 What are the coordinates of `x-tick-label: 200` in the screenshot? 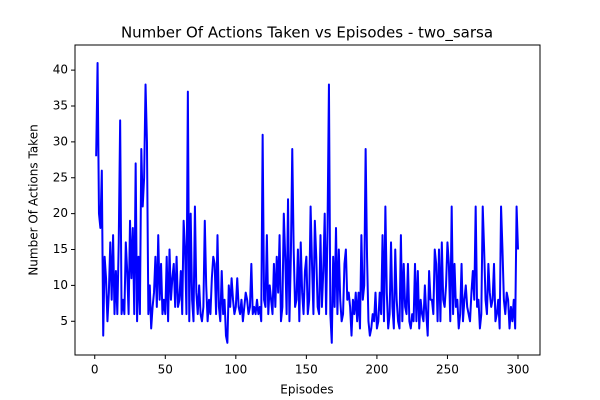 It's located at (376, 370).